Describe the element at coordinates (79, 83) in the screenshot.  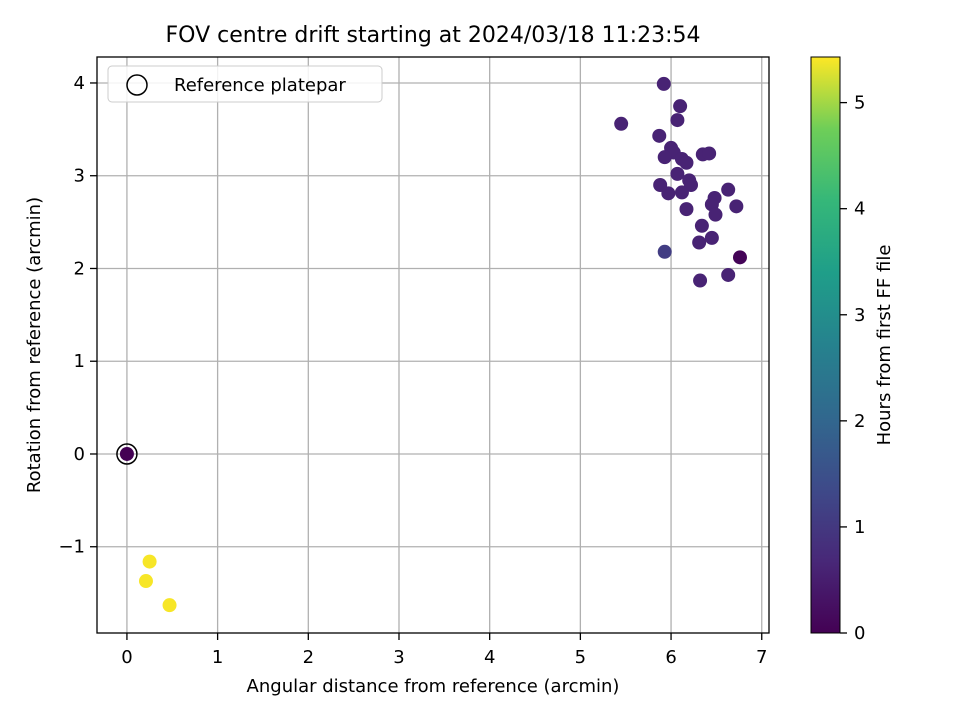
I see `y-tick-label: 4` at that location.